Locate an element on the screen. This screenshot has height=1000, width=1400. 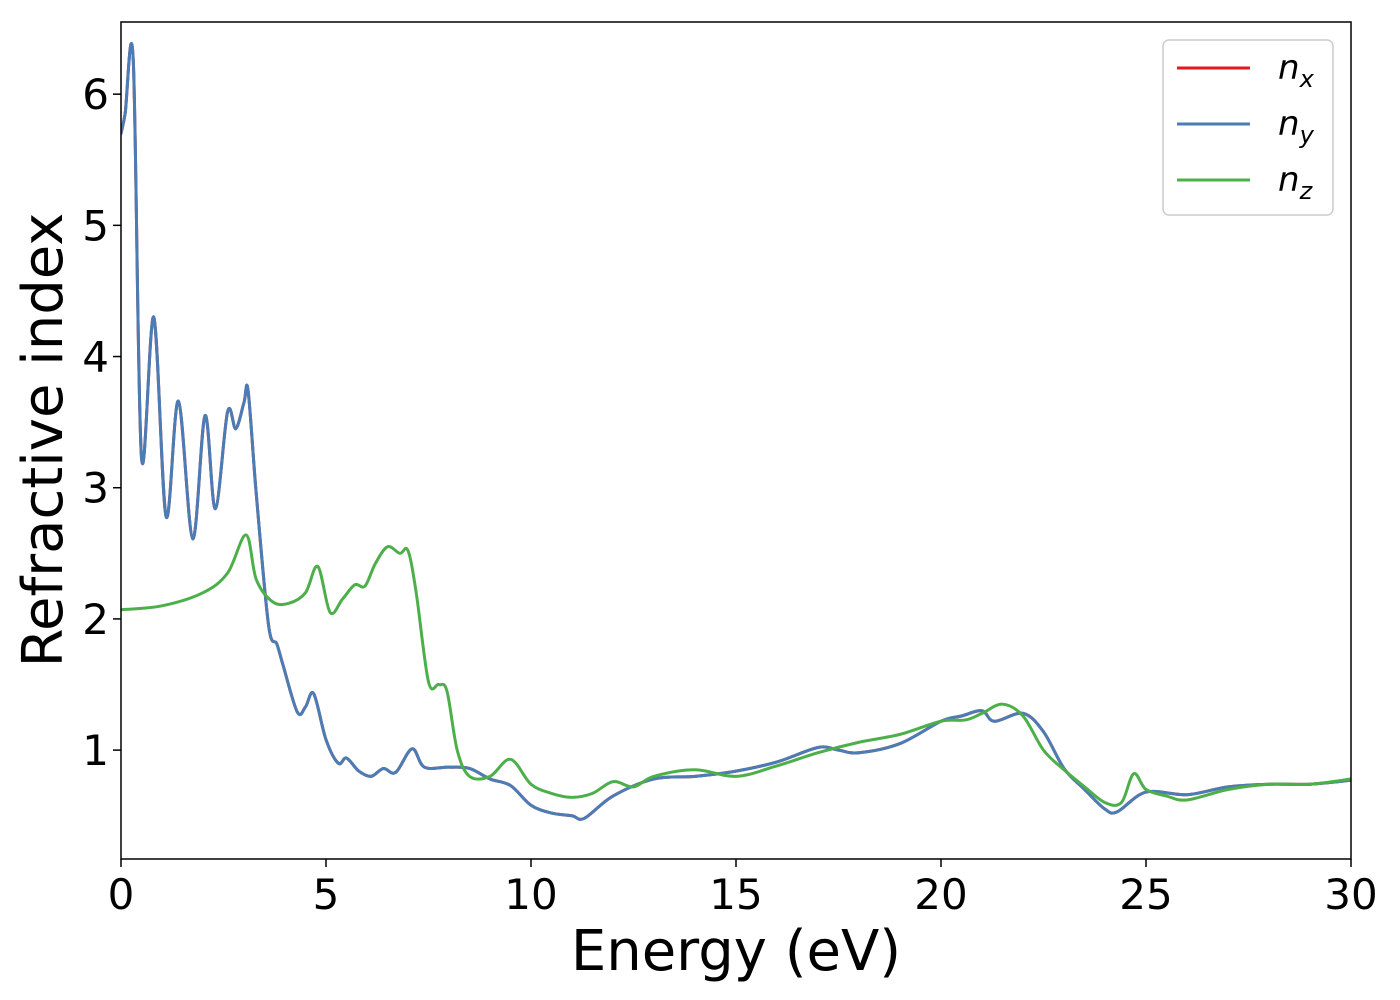
x-tick-label: 25 is located at coordinates (1145, 894).